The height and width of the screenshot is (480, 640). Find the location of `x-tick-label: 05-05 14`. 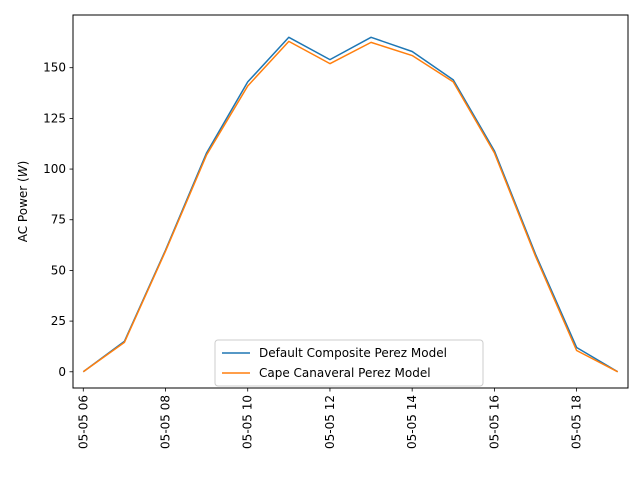

x-tick-label: 05-05 14 is located at coordinates (412, 422).